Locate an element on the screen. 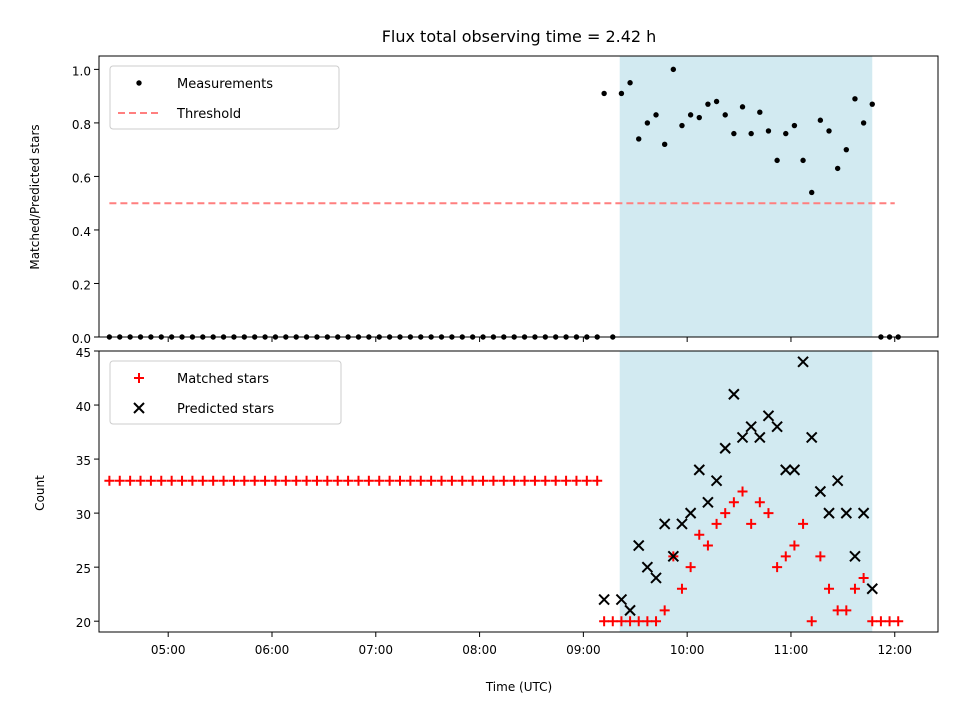  top-y-tick-label: 0.2 is located at coordinates (81, 285).